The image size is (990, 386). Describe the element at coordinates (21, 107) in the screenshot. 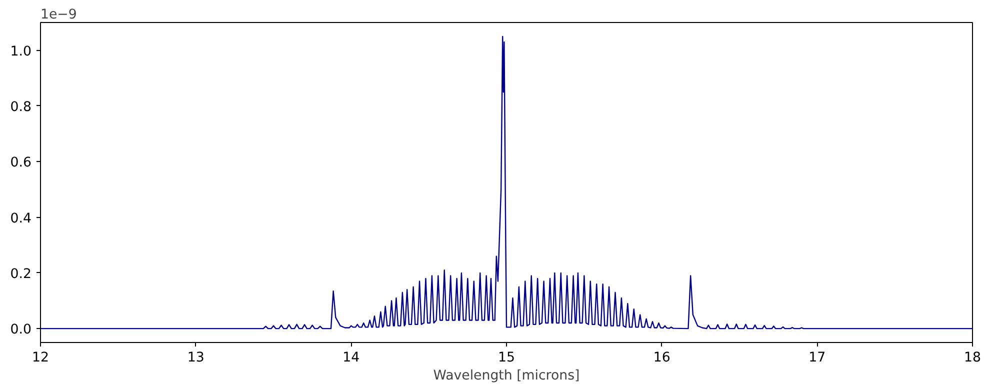

I see `y-tick-label: 0.8` at that location.